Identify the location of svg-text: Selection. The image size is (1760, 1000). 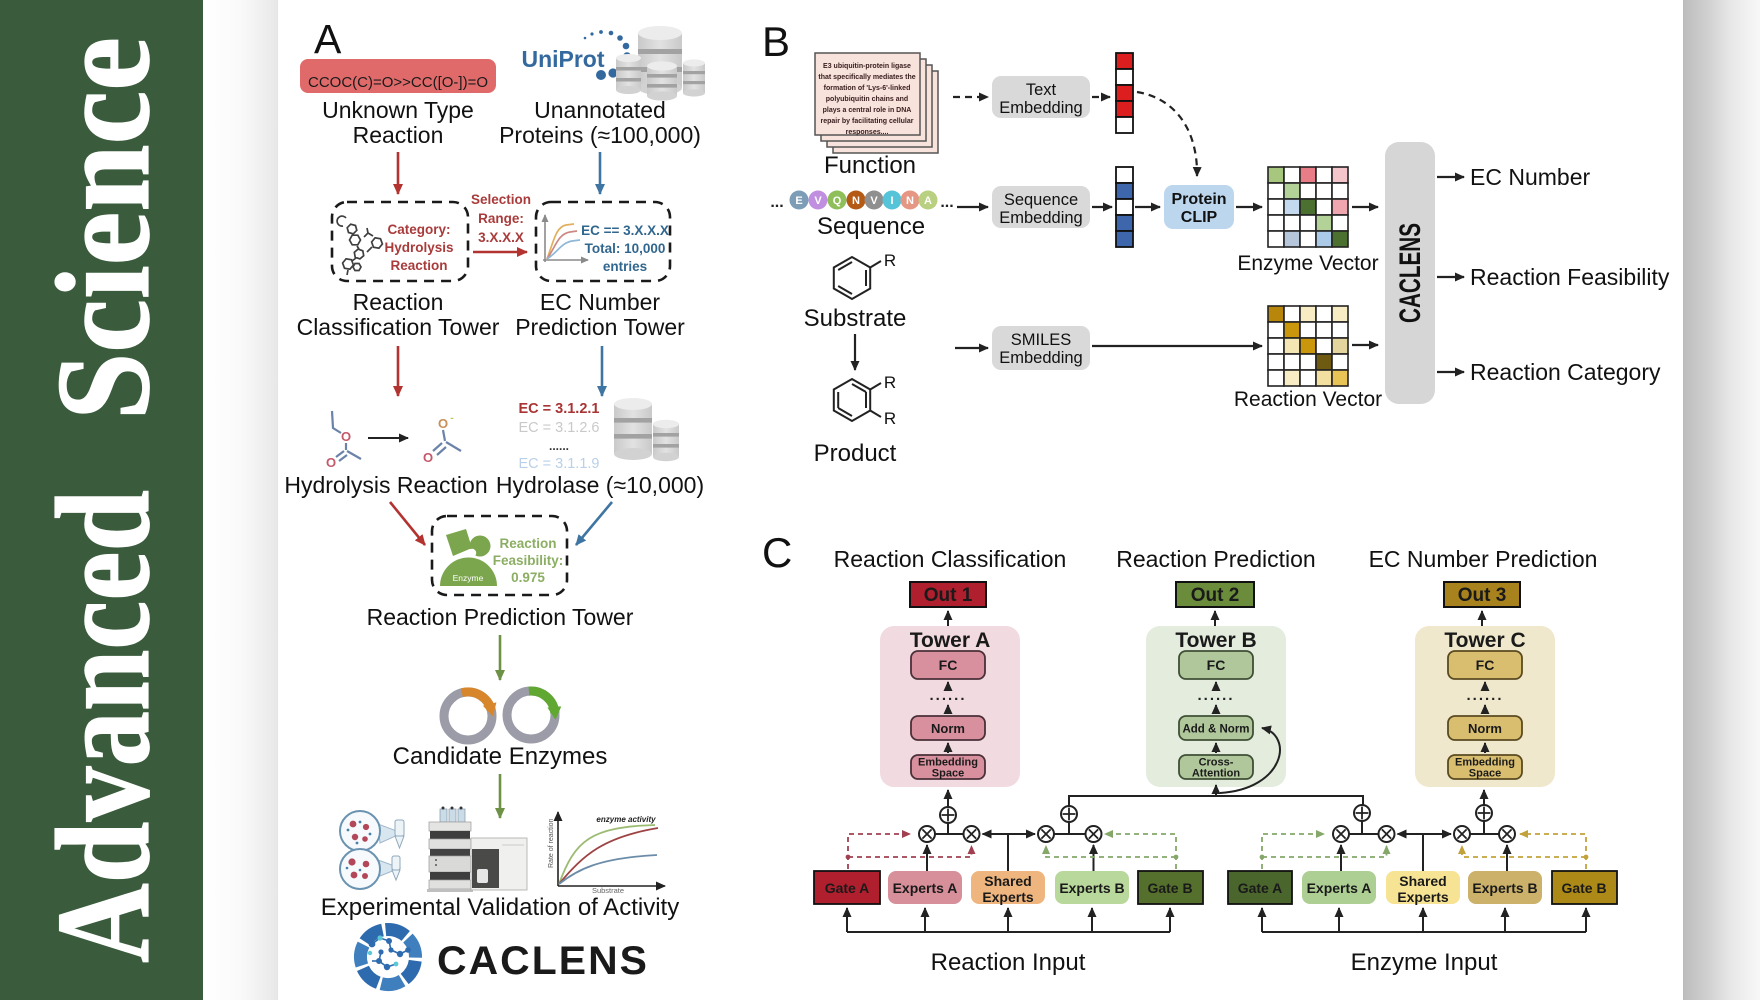
(501, 199).